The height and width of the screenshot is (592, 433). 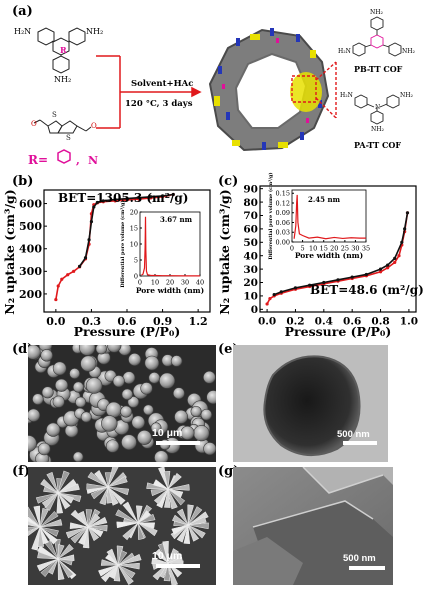 What do you see at coordinates (30, 203) in the screenshot?
I see `b-main-y-tick-label: 600` at bounding box center [30, 203].